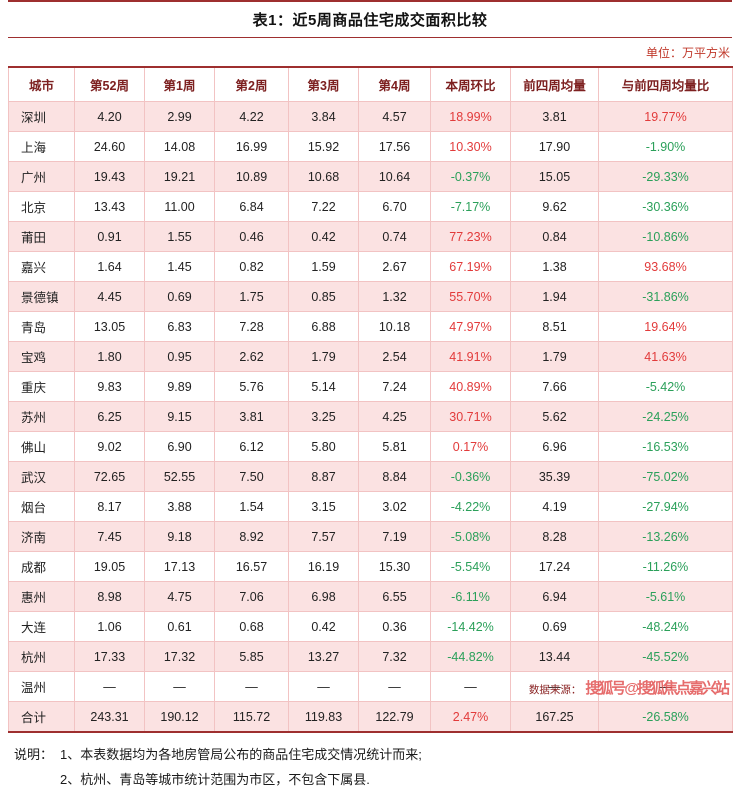  I want to click on value-cell: 115.72, so click(251, 717).